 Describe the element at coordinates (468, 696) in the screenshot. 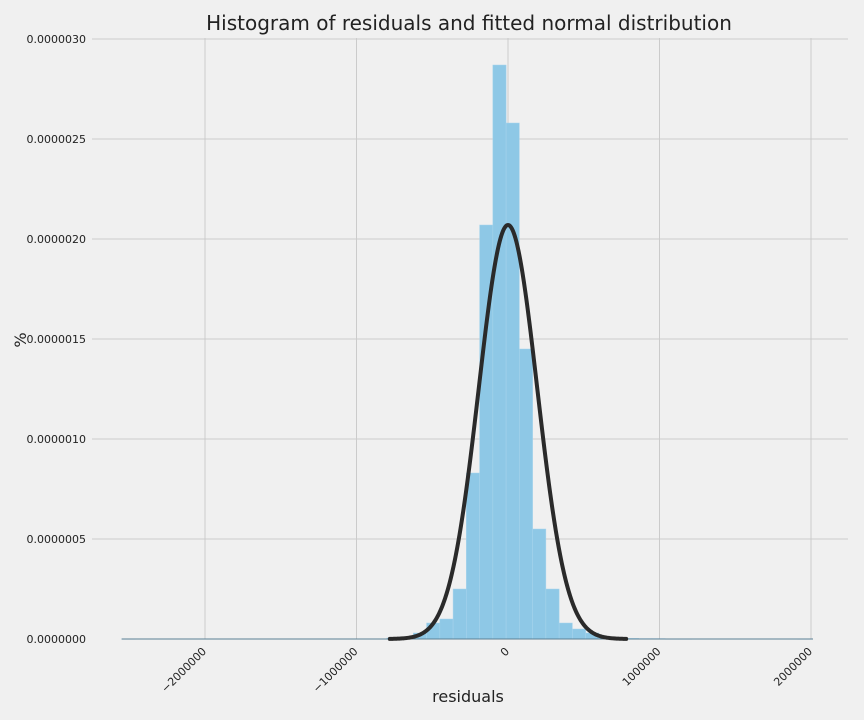

I see `x-axis-label: residuals` at that location.